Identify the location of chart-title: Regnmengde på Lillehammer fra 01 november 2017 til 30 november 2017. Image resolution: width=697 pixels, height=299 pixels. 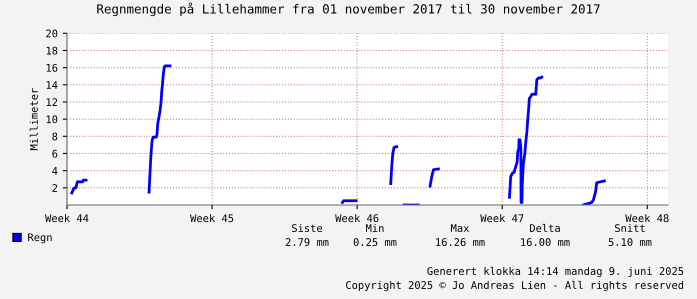
(348, 9).